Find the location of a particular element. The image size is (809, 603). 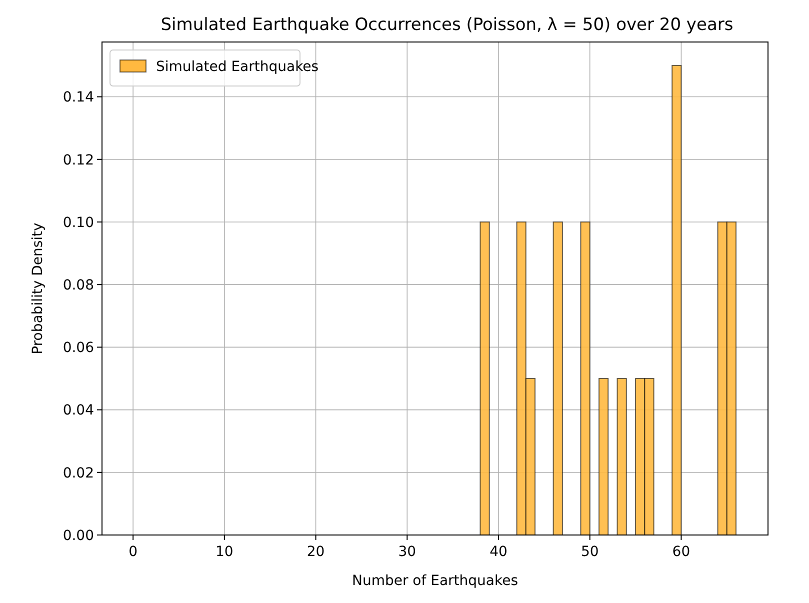

x-tick-label: 60 is located at coordinates (681, 552).